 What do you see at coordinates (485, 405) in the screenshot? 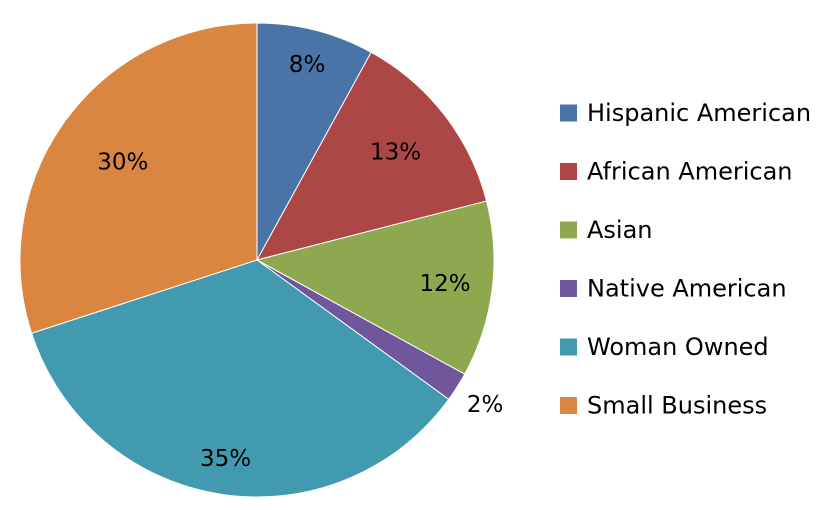
I see `slice-label-native-american: 2%` at bounding box center [485, 405].